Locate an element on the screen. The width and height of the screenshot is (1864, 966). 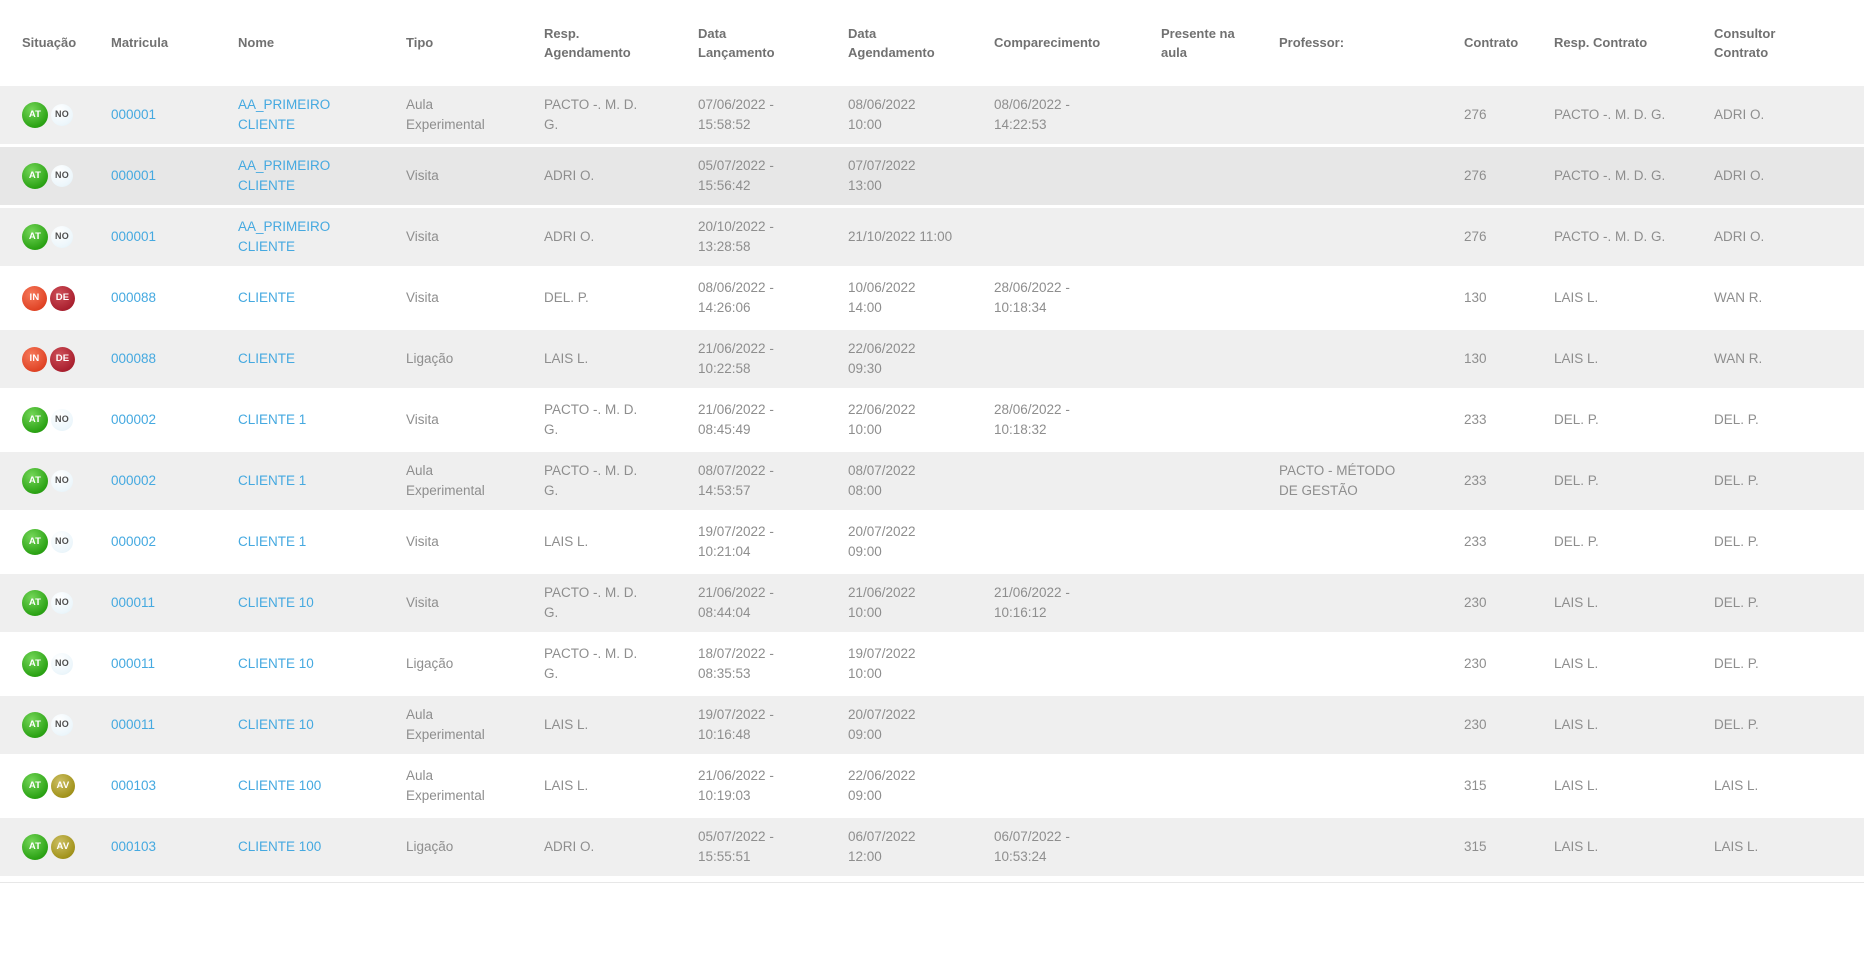
status-badge-av: AV is located at coordinates (63, 847).